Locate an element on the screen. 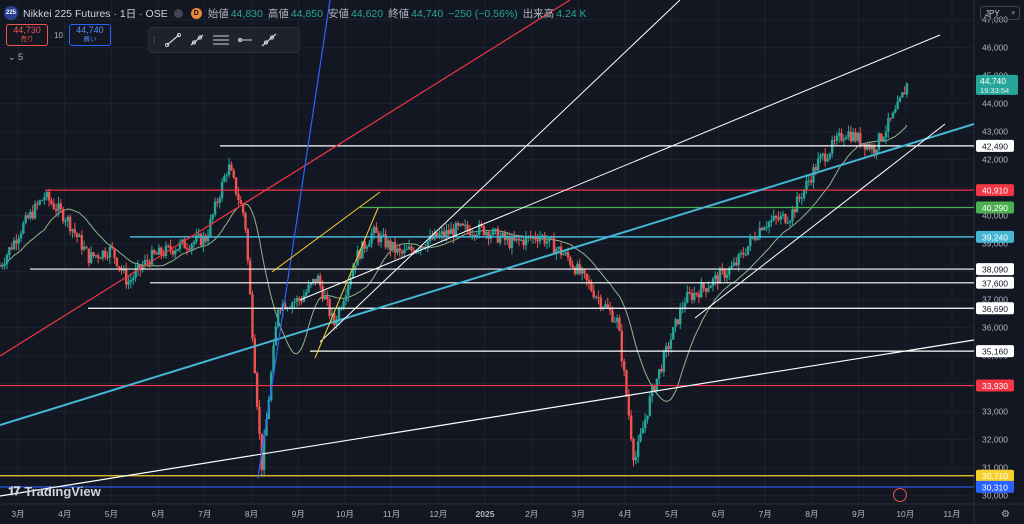 The image size is (1024, 524). data-badge-icon: D is located at coordinates (196, 13).